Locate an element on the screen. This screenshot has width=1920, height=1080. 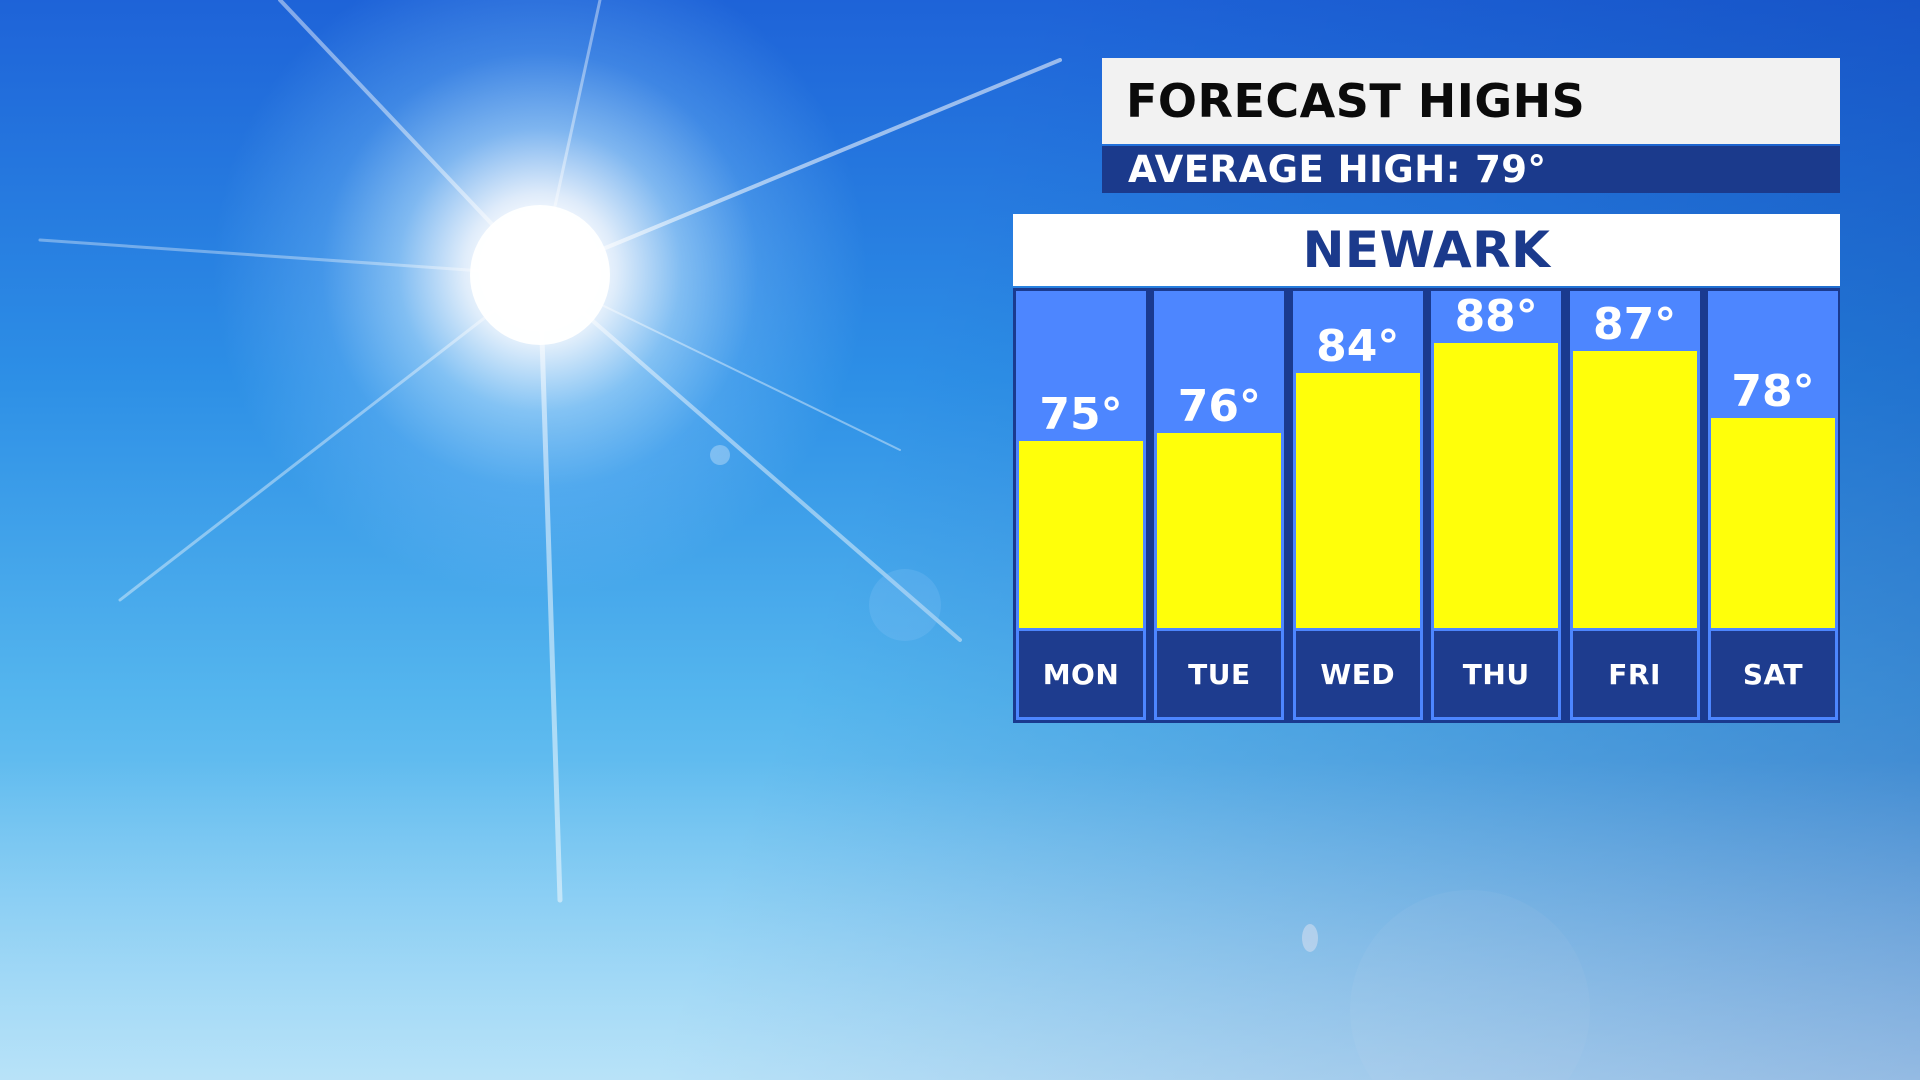
day-column-tue: 76° TUE is located at coordinates (1219, 505).